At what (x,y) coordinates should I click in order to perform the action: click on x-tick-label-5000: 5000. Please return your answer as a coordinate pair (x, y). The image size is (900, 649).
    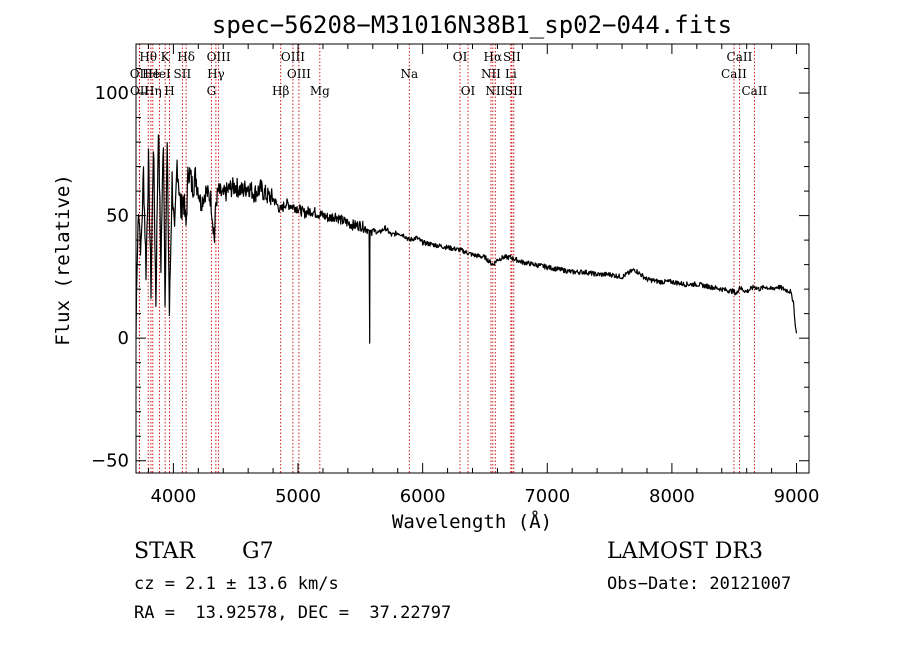
    Looking at the image, I should click on (298, 496).